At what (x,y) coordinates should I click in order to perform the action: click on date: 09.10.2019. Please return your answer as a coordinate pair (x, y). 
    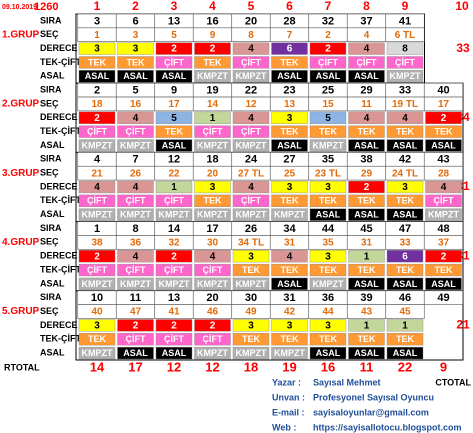
    Looking at the image, I should click on (19, 7).